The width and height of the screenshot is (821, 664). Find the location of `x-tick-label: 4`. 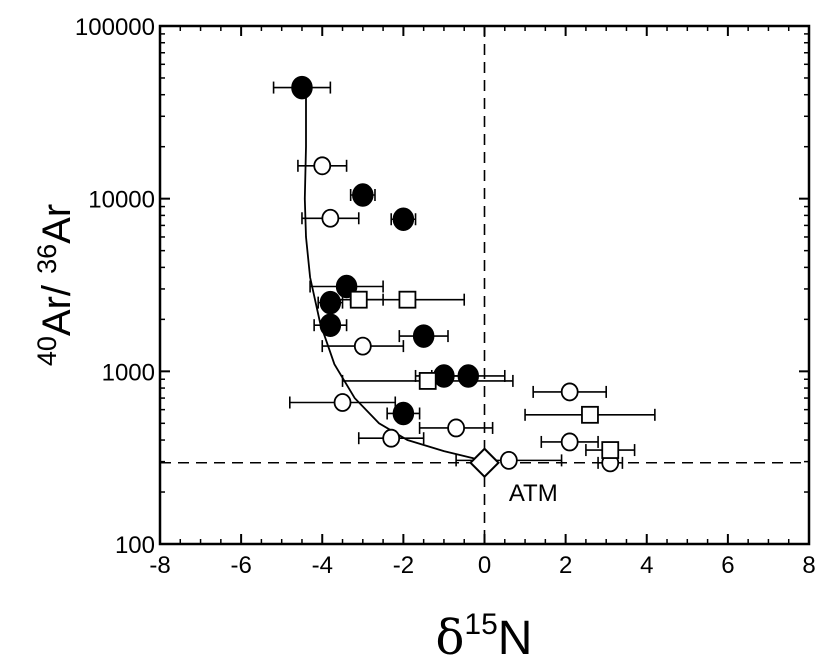

x-tick-label: 4 is located at coordinates (646, 565).